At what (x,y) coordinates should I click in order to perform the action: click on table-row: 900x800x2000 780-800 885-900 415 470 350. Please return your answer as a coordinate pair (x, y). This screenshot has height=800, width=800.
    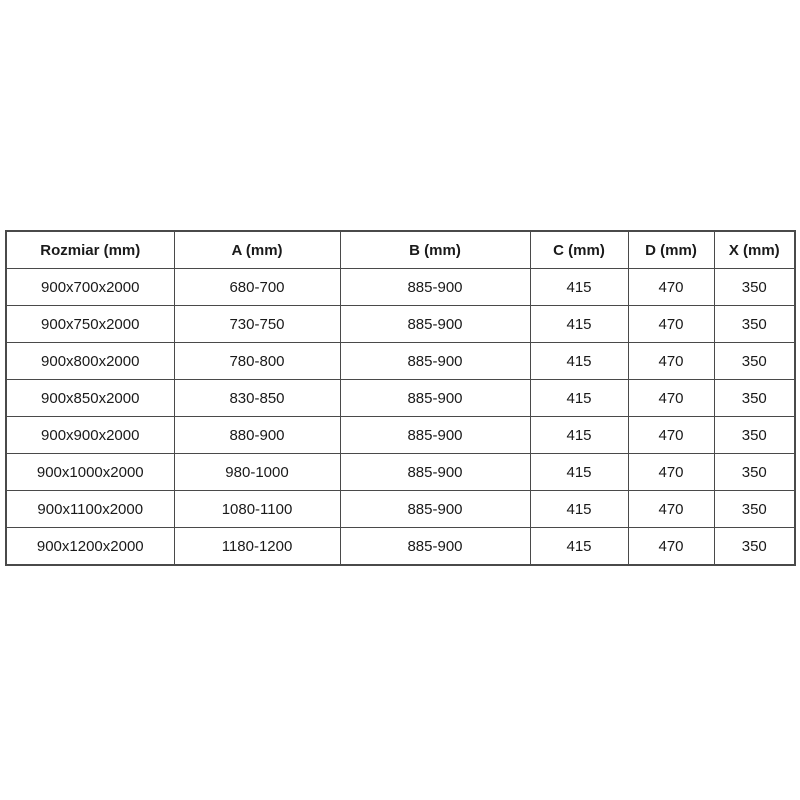
    Looking at the image, I should click on (400, 361).